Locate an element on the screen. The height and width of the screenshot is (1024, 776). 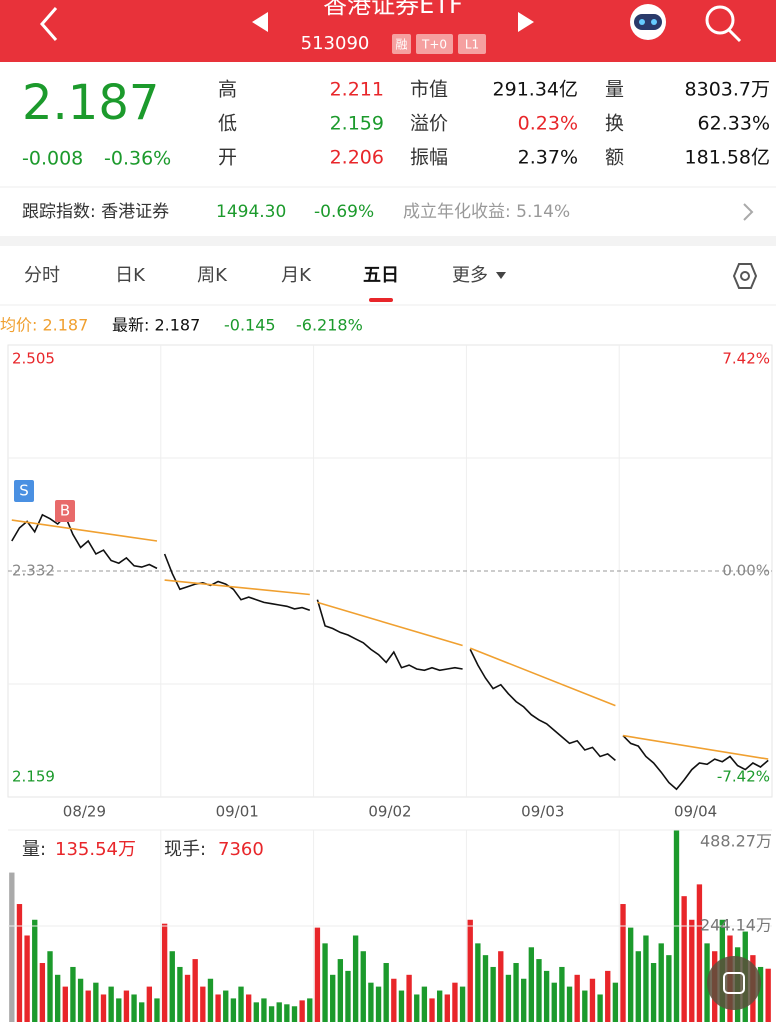
next-button is located at coordinates (526, 22).